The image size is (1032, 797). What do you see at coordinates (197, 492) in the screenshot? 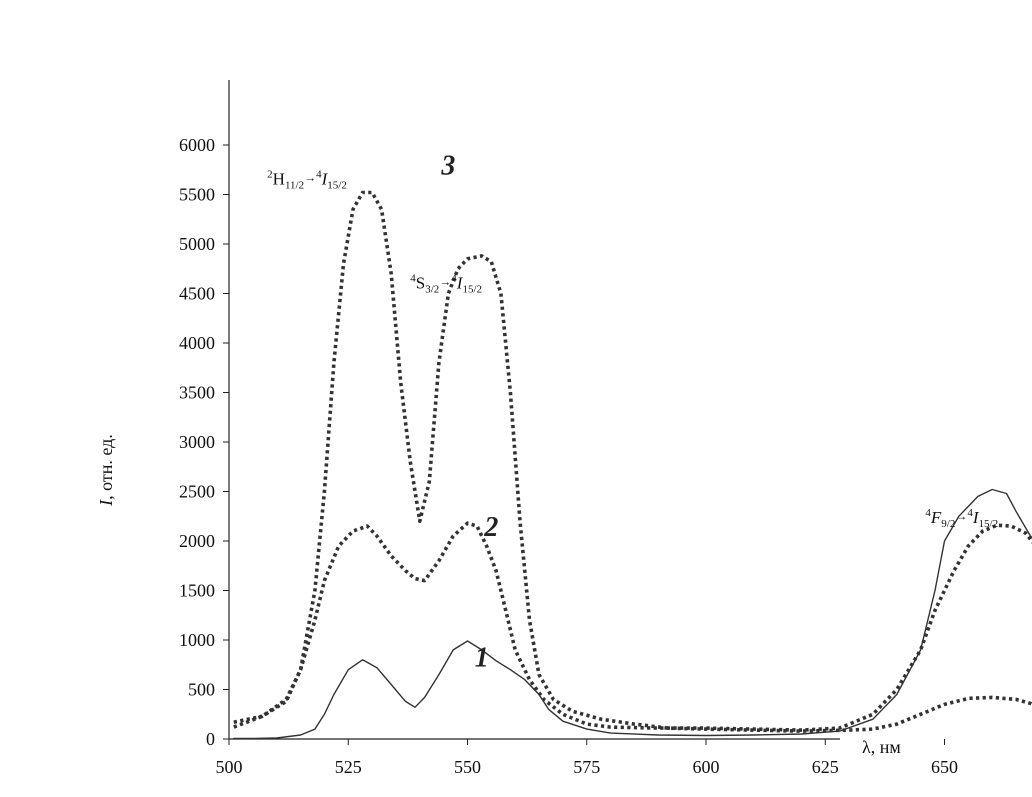
I see `y-tick-label: 2500` at bounding box center [197, 492].